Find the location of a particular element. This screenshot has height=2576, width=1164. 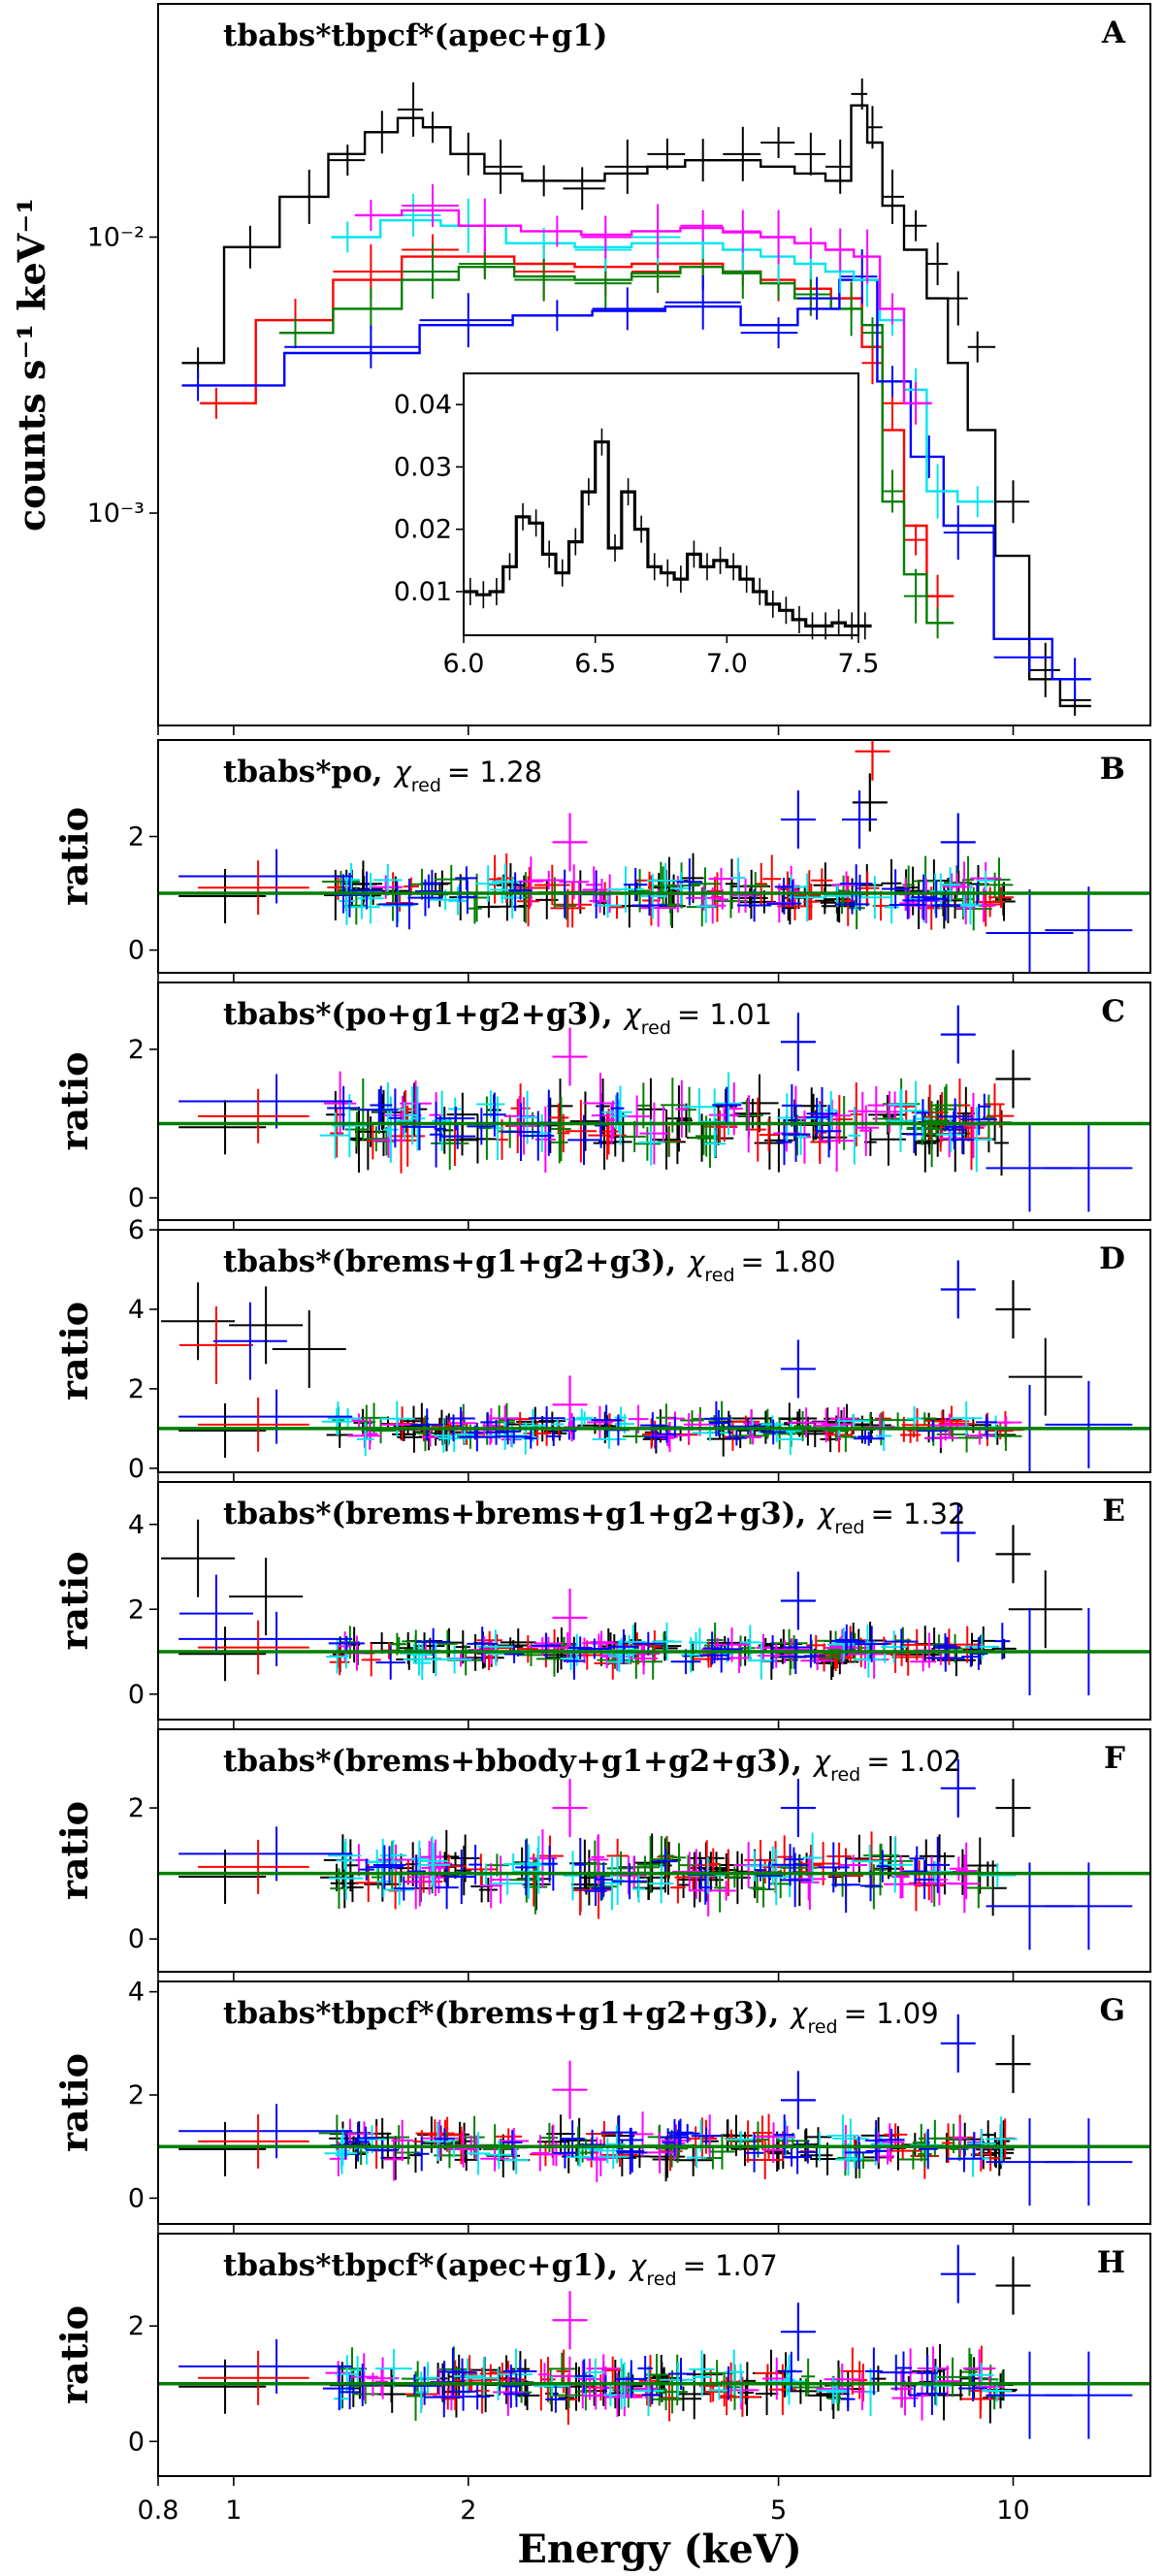

inset-frame is located at coordinates (661, 504).